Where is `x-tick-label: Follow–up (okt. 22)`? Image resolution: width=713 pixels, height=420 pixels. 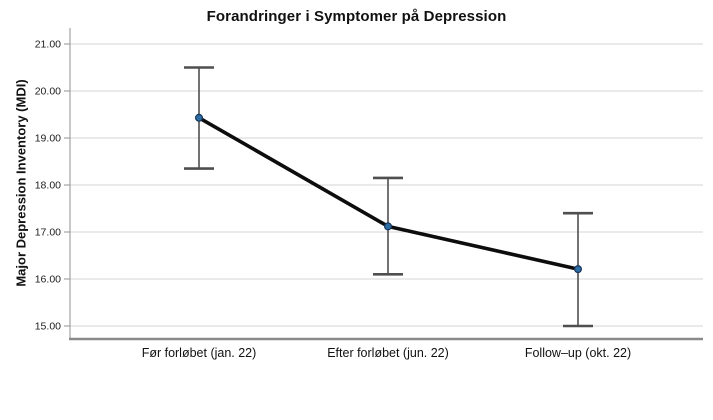
x-tick-label: Follow–up (okt. 22) is located at coordinates (578, 353).